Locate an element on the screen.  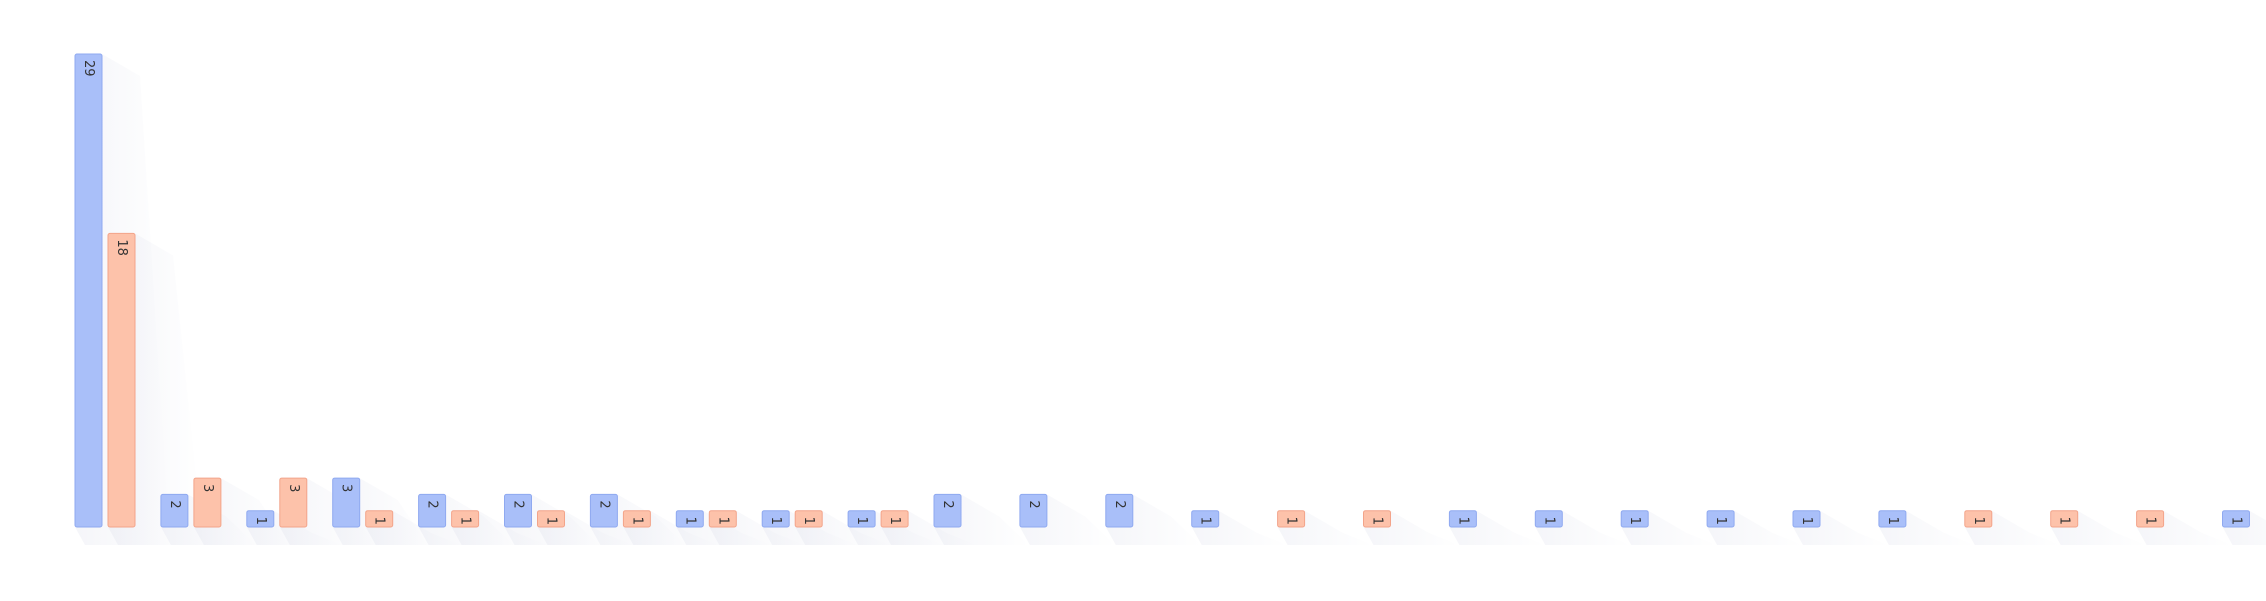
bar-c19-s1 is located at coordinates (1634, 519).